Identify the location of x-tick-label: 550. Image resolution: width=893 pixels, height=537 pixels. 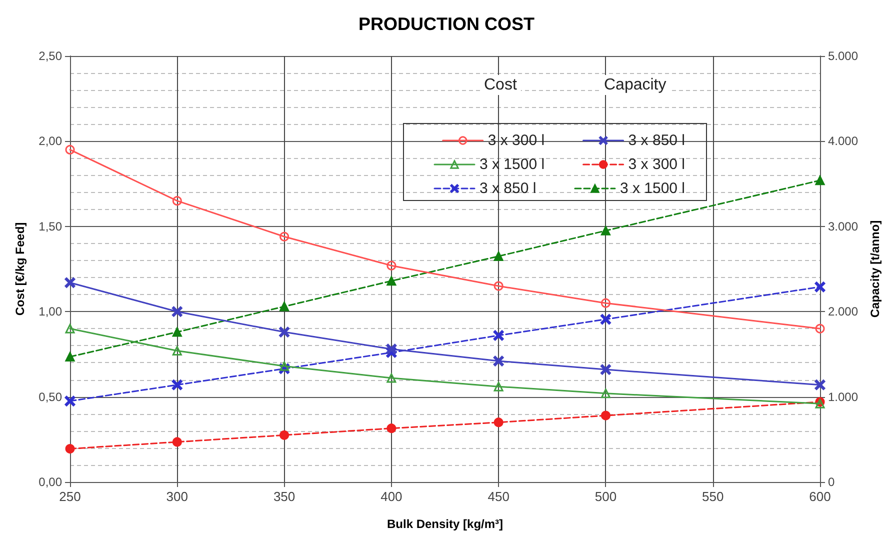
(713, 496).